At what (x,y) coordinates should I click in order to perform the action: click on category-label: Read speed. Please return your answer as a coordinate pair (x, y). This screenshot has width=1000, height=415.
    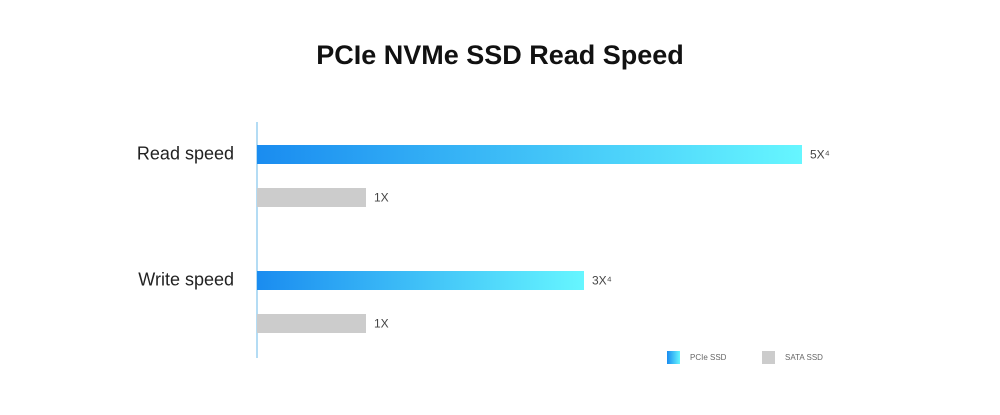
    Looking at the image, I should click on (185, 153).